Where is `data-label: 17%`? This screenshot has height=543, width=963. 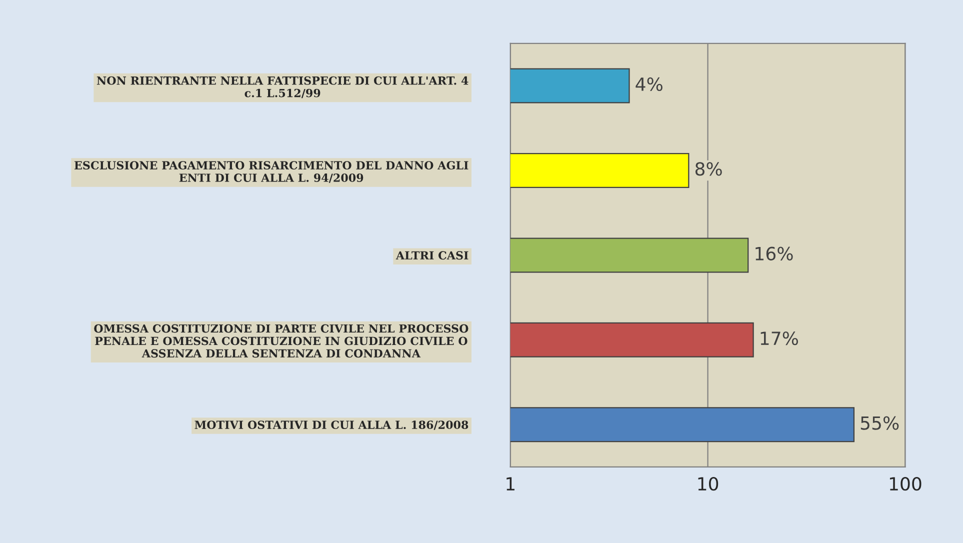
data-label: 17% is located at coordinates (779, 339).